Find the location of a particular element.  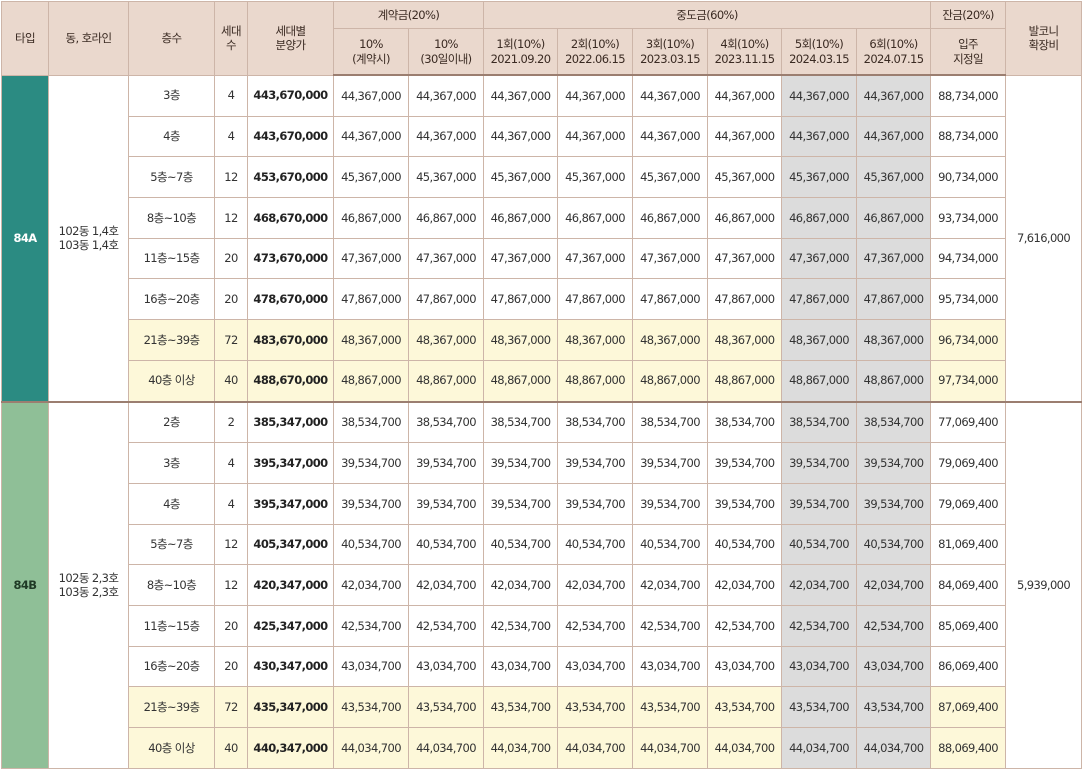

table-cell: 84,069,400 is located at coordinates (968, 585).